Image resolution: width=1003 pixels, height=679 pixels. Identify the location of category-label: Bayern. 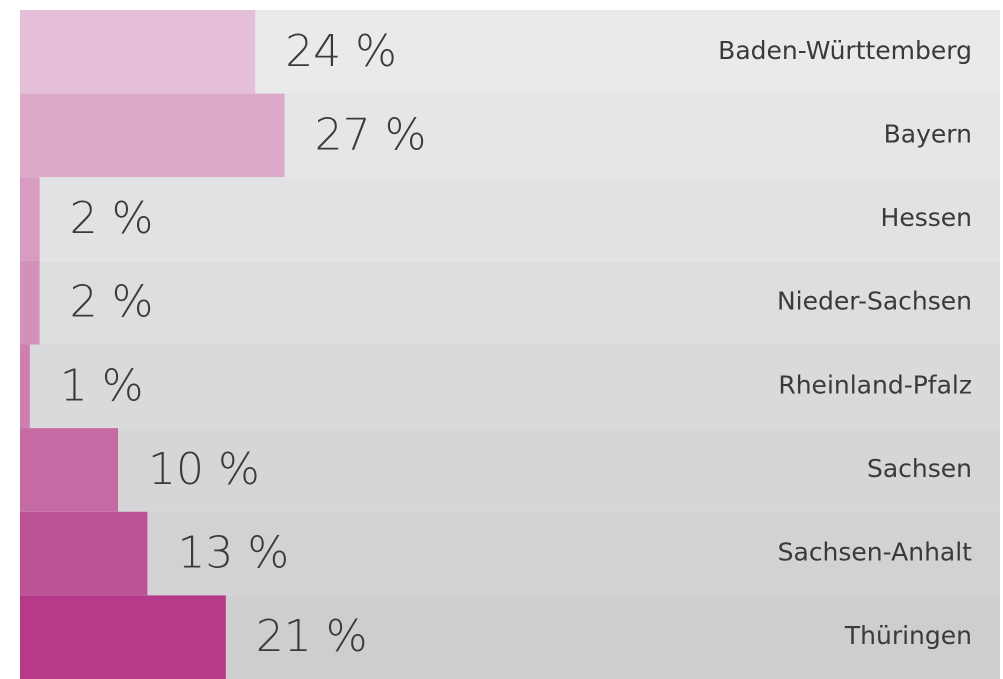
(928, 133).